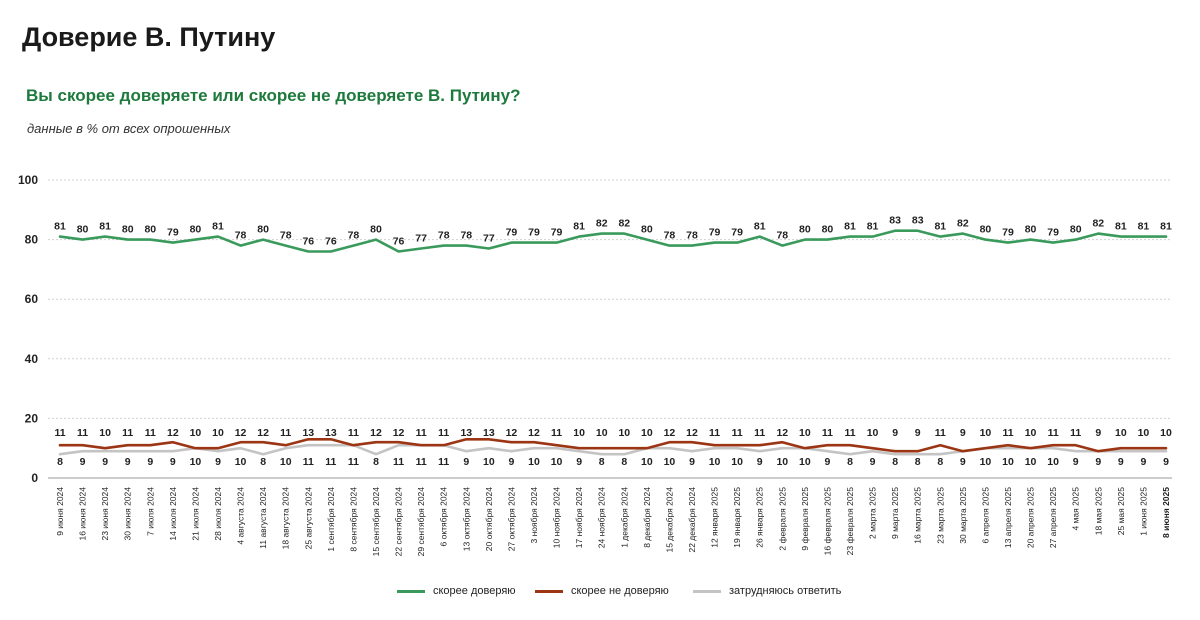 The width and height of the screenshot is (1200, 620). Describe the element at coordinates (286, 518) in the screenshot. I see `x-tick-label: 18 августа 2024` at that location.